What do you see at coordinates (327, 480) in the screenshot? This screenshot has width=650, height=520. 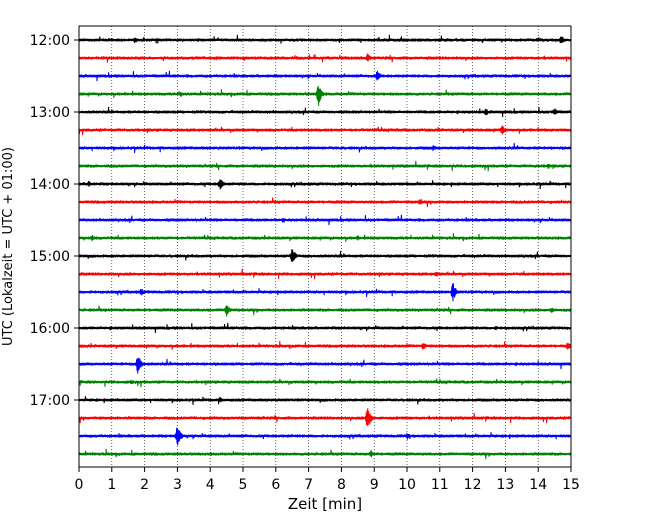 I see `x-axis-ticks: 0 1 2 3 4 5 6 7 8 9 10 11 12 13 14 15` at bounding box center [327, 480].